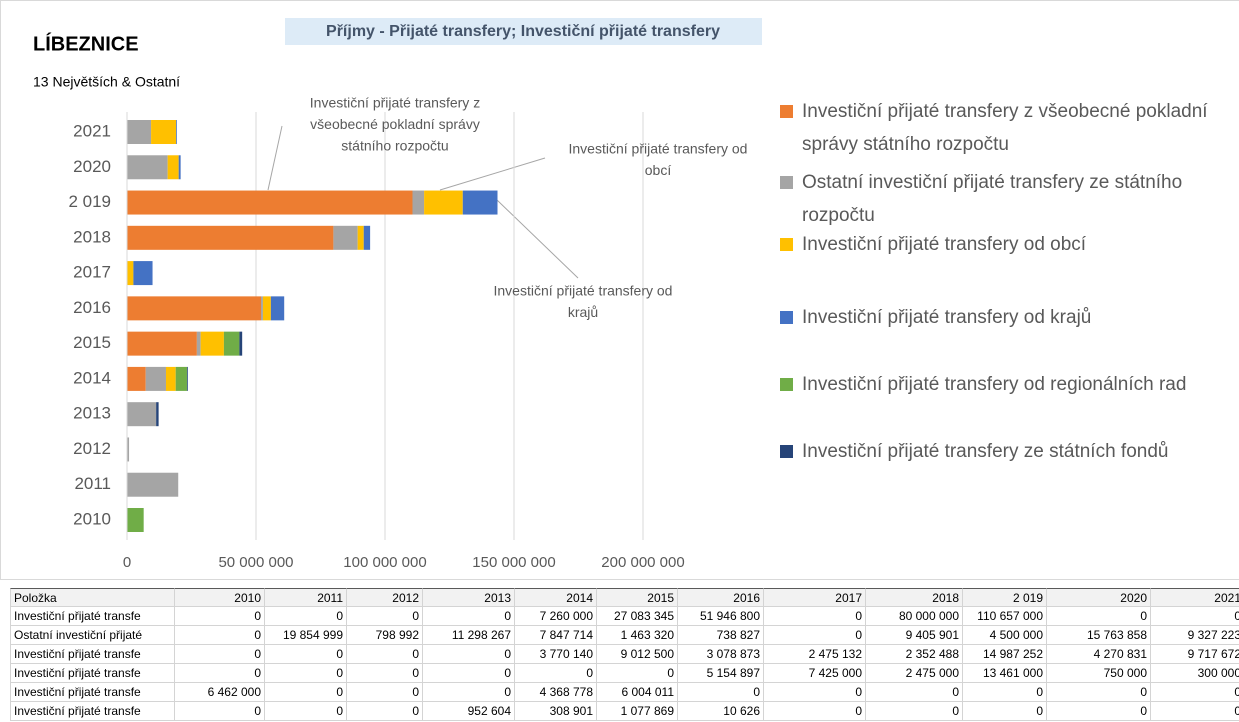  What do you see at coordinates (220, 692) in the screenshot?
I see `cell: 6 462 000` at bounding box center [220, 692].